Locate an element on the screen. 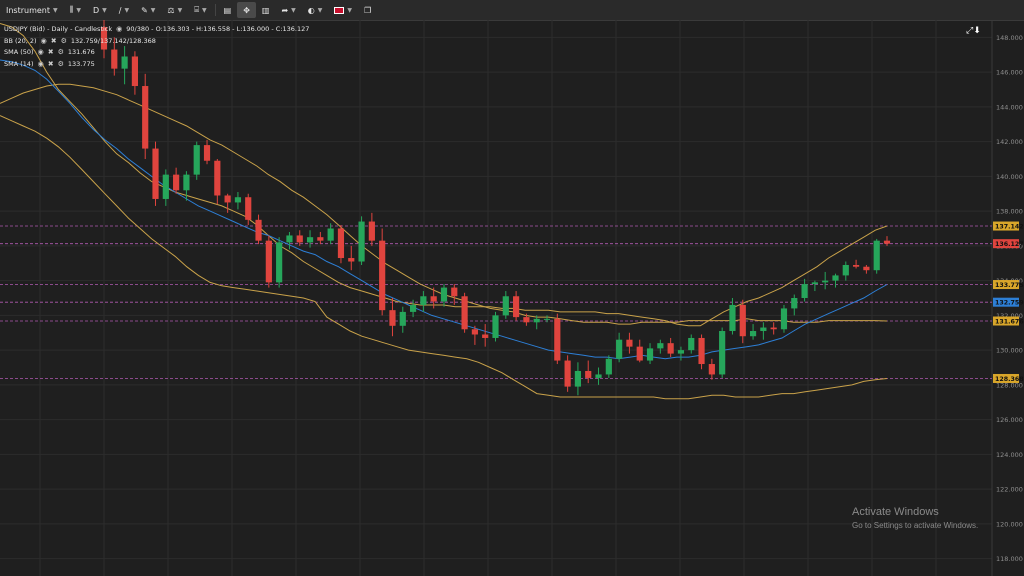 Image resolution: width=1024 pixels, height=576 pixels. candles-icon: ⫼ ▼ is located at coordinates (75, 9).